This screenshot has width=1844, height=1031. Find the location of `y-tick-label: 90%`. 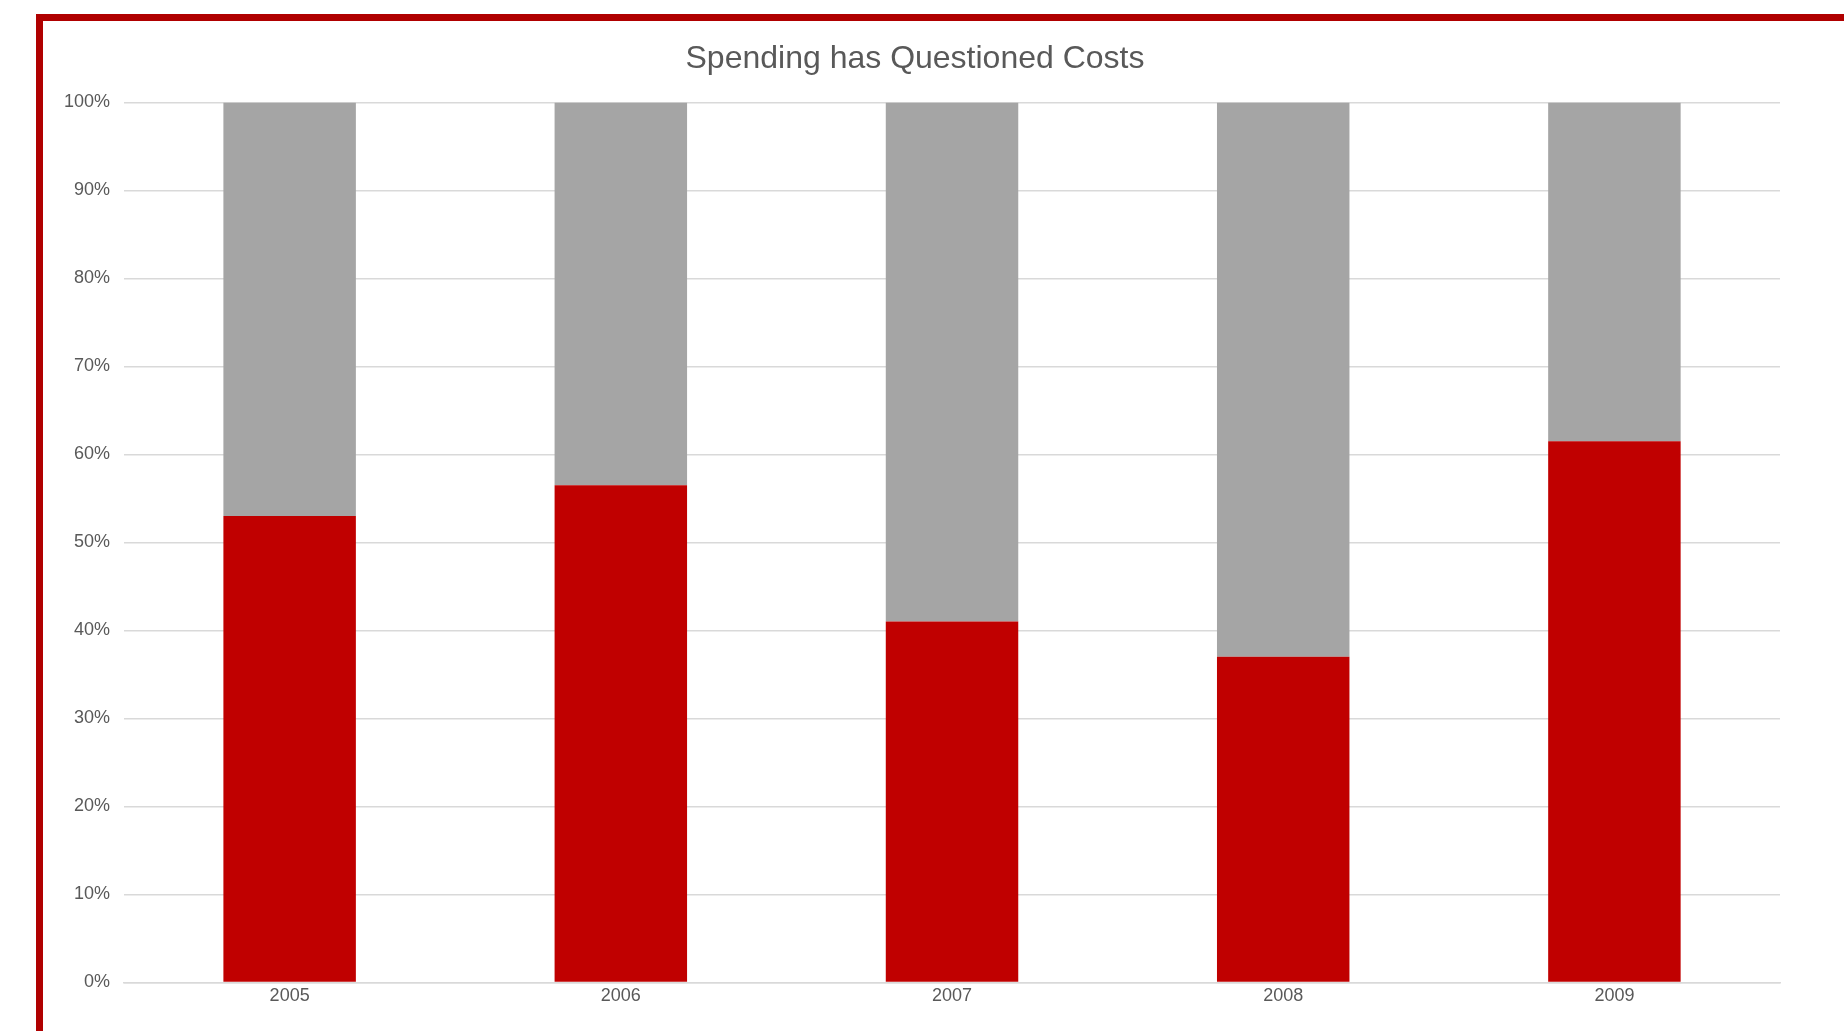

y-tick-label: 90% is located at coordinates (92, 189).